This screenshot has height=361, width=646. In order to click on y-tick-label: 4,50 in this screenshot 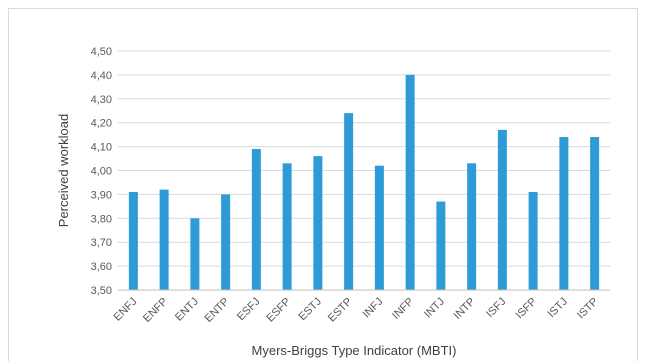, I will do `click(101, 52)`.